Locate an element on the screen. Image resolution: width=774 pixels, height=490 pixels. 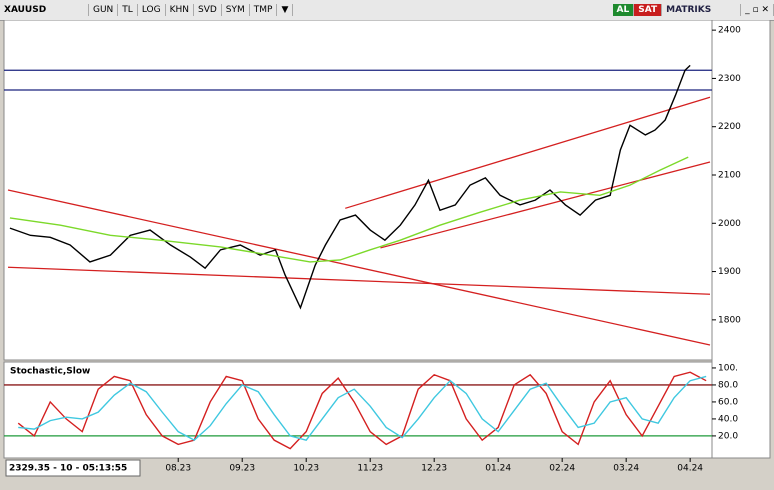
status: 2329.35 - 10 - 05:13:55 is located at coordinates (68, 469).